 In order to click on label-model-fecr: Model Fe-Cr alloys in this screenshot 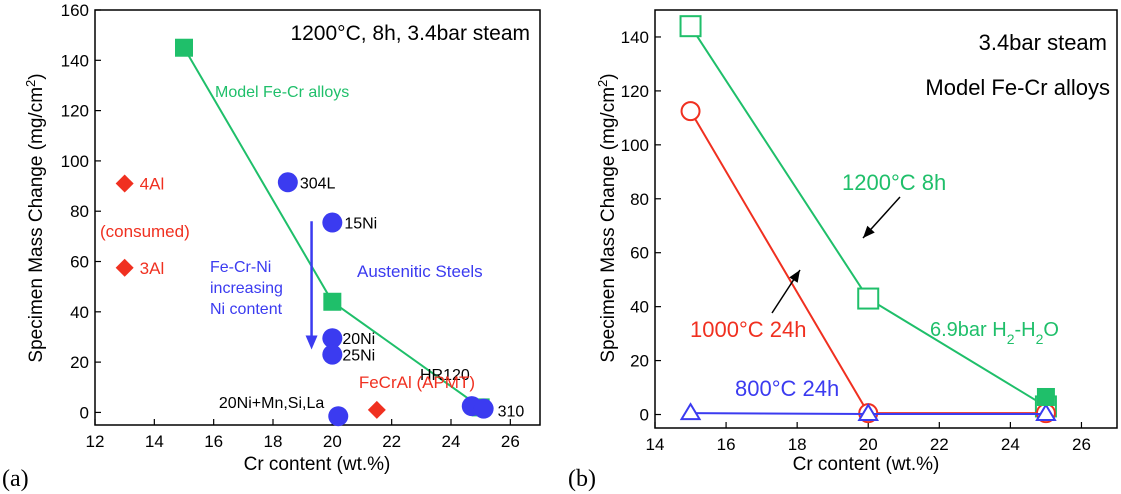, I will do `click(282, 92)`.